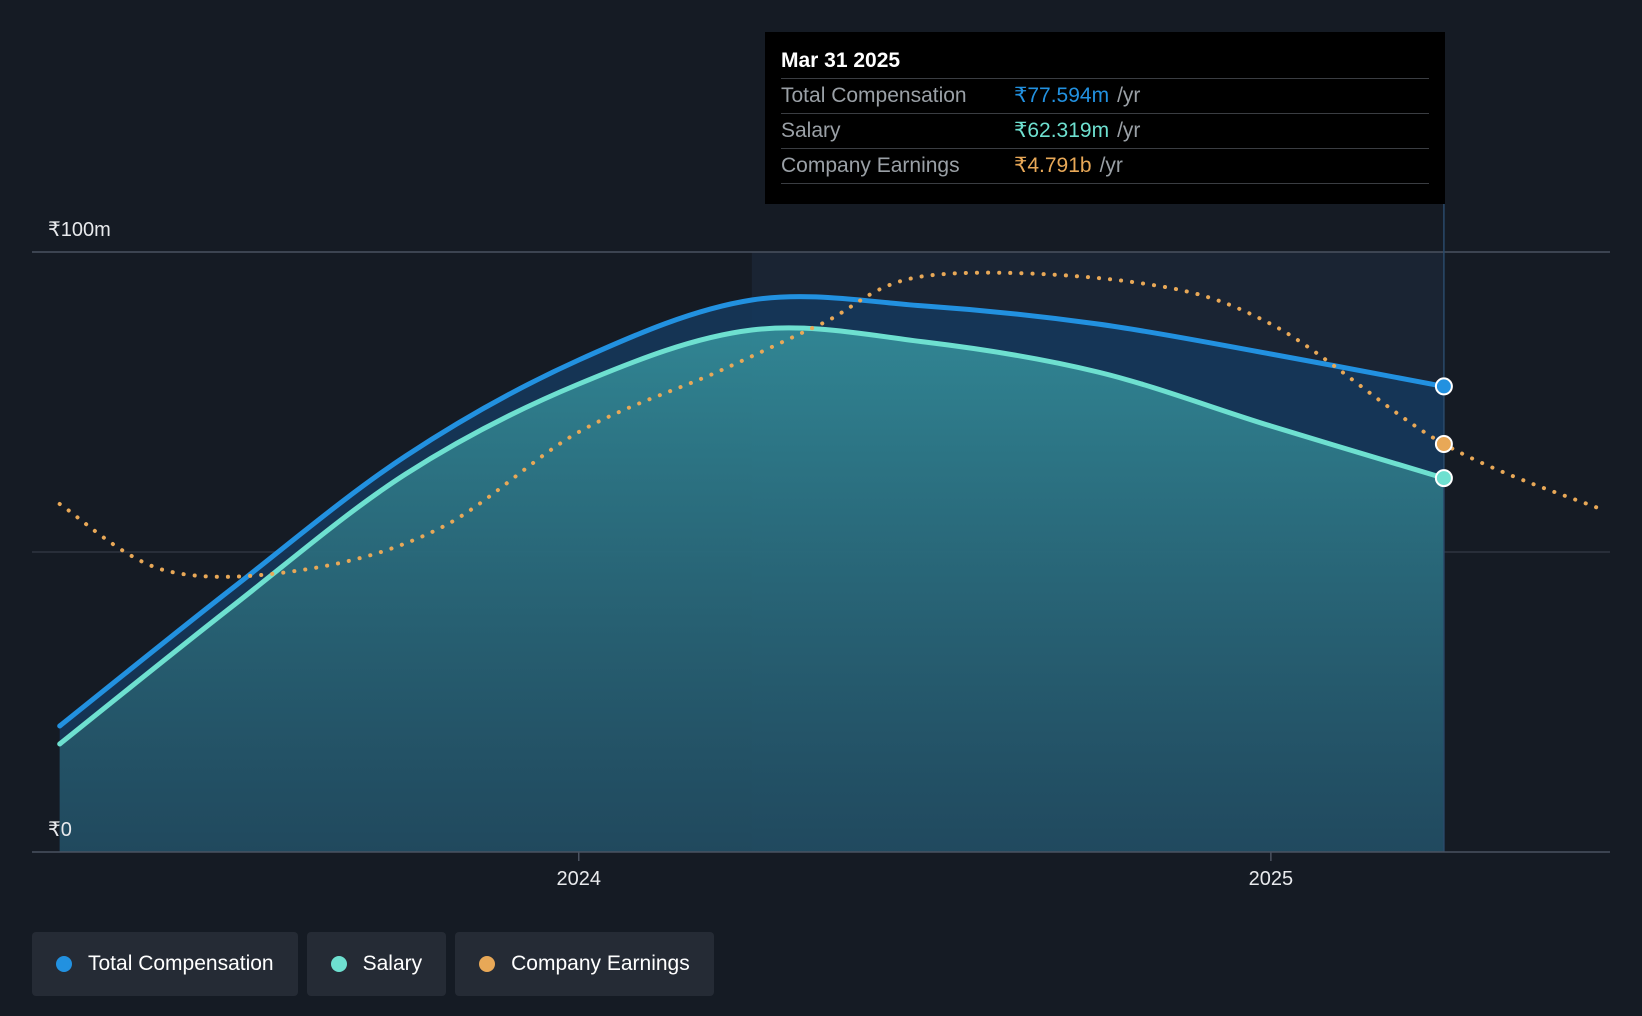 The height and width of the screenshot is (1016, 1642). What do you see at coordinates (392, 963) in the screenshot?
I see `legend-label: Salary` at bounding box center [392, 963].